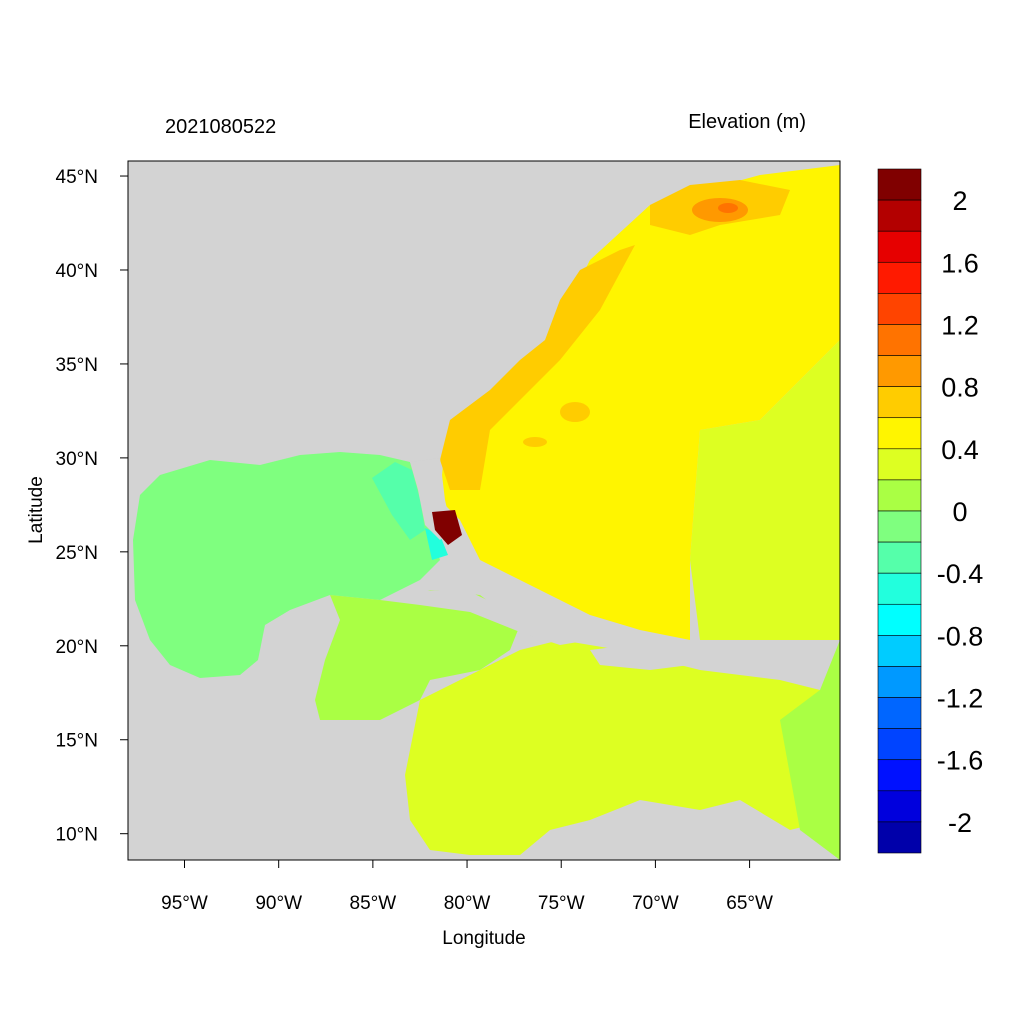 The width and height of the screenshot is (1024, 1029). Describe the element at coordinates (747, 122) in the screenshot. I see `title-right: Elevation (m)` at that location.